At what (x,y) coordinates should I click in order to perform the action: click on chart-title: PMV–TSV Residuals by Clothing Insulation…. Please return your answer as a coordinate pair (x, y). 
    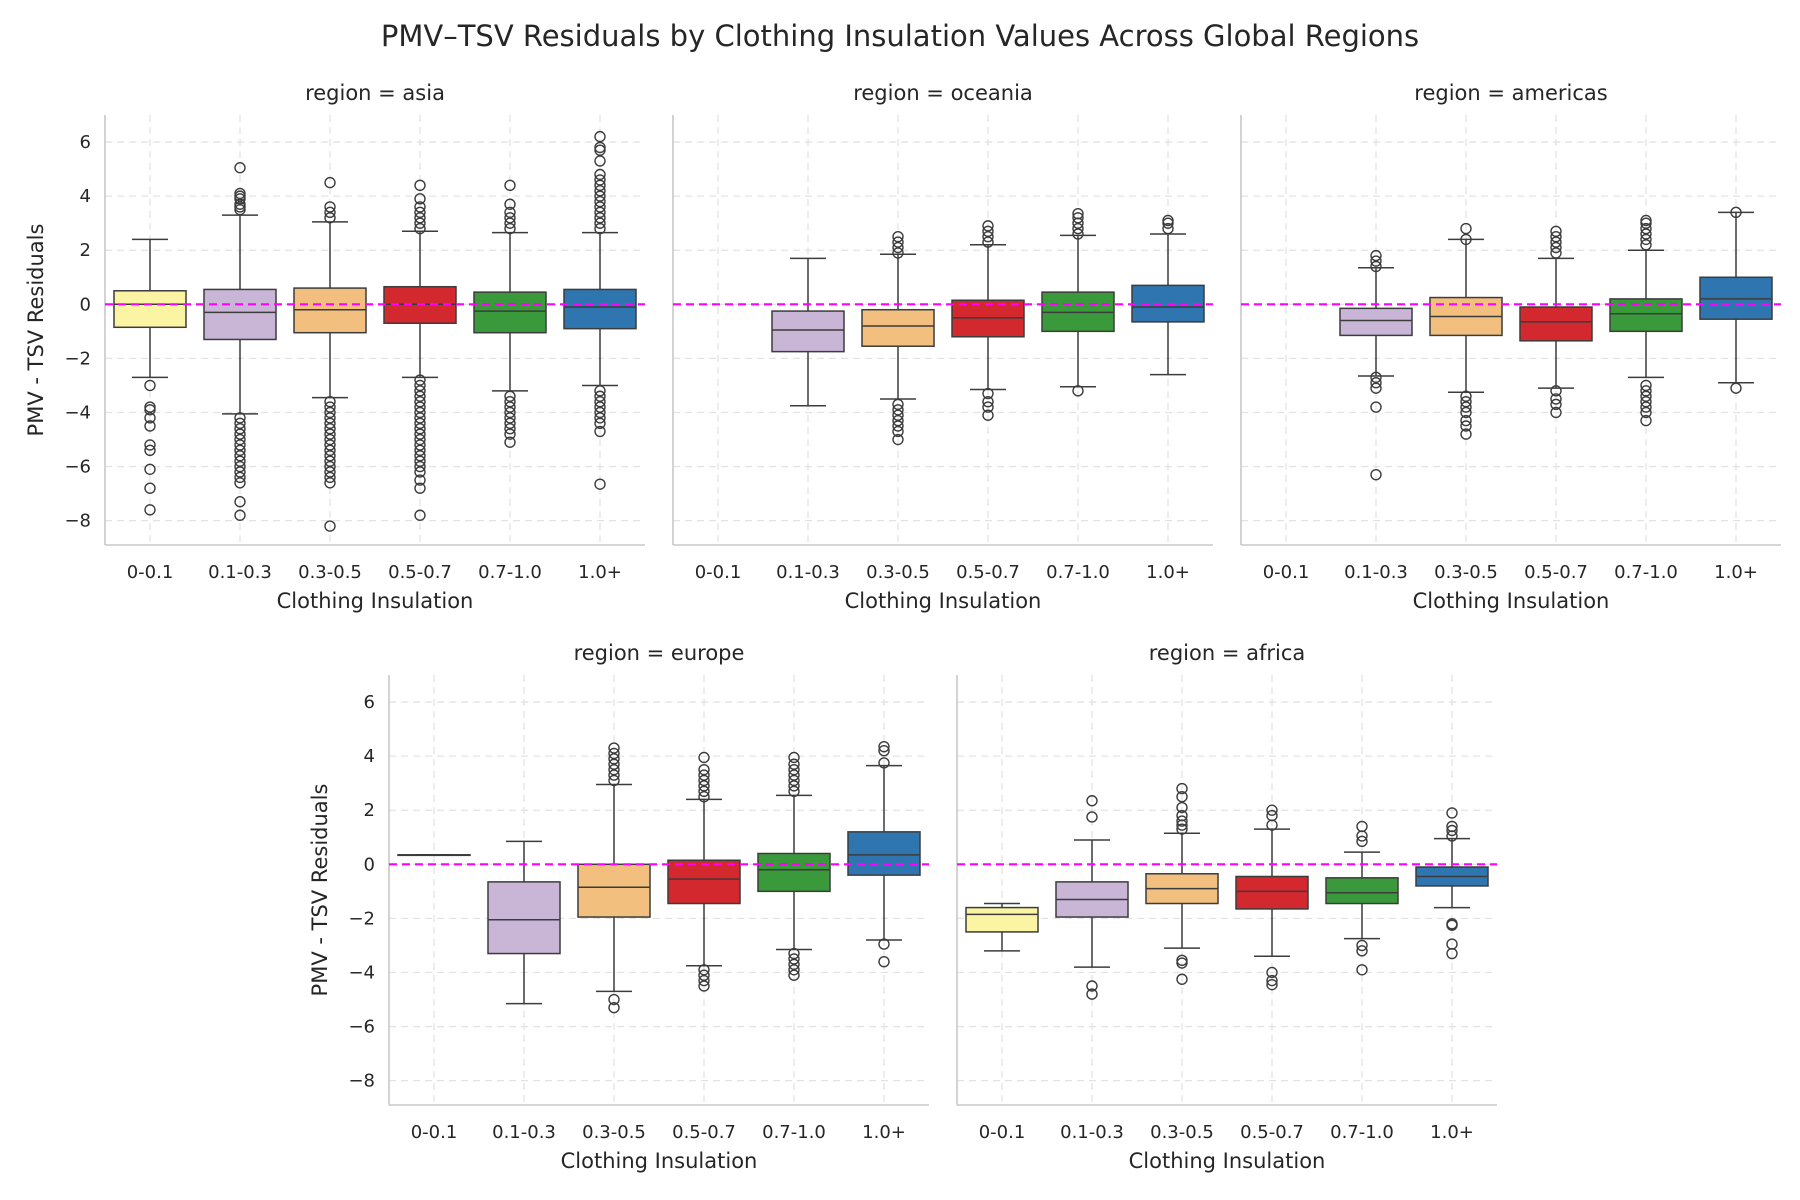
    Looking at the image, I should click on (900, 36).